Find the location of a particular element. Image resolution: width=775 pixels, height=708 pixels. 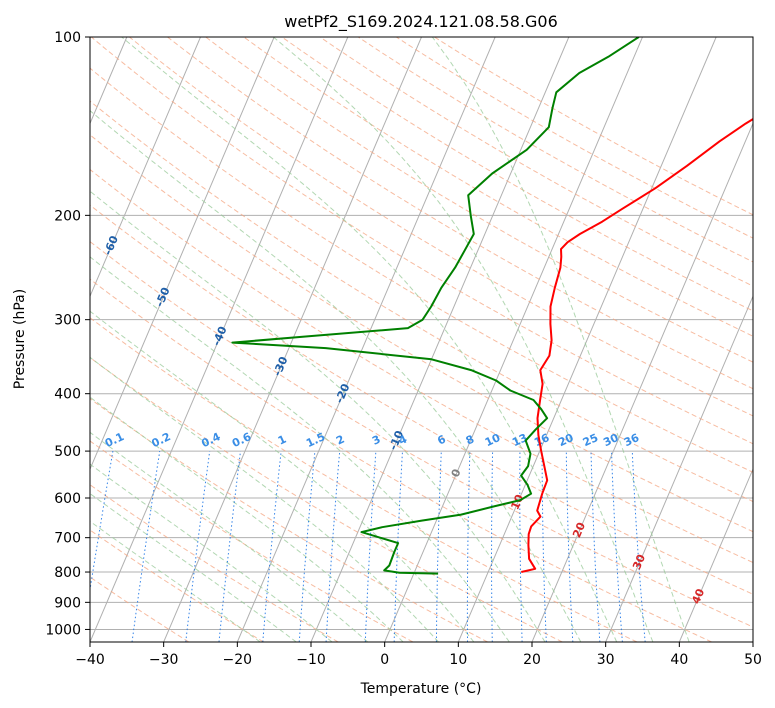

x-axis-label: Temperature (°C) is located at coordinates (421, 689).